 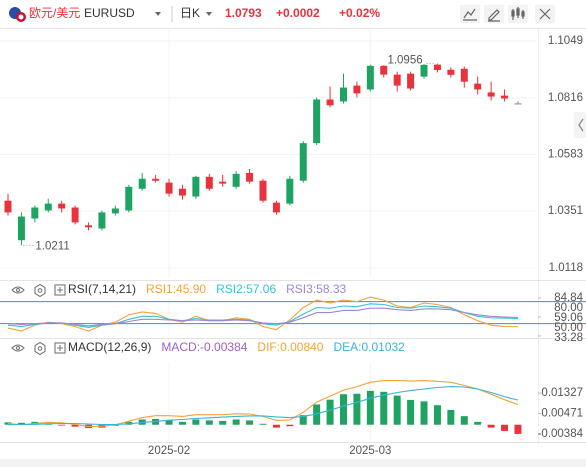 I want to click on pair-name: 欧元/美元, so click(x=54, y=13).